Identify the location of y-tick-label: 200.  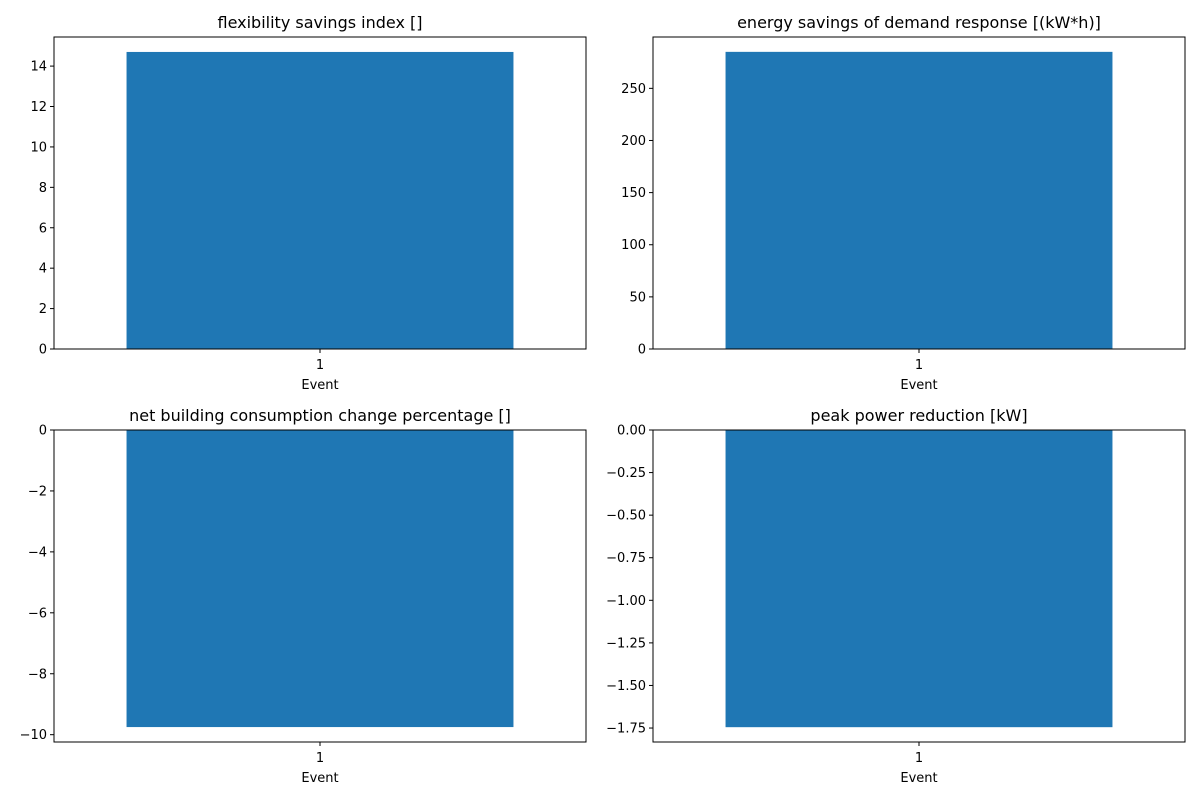
(633, 141).